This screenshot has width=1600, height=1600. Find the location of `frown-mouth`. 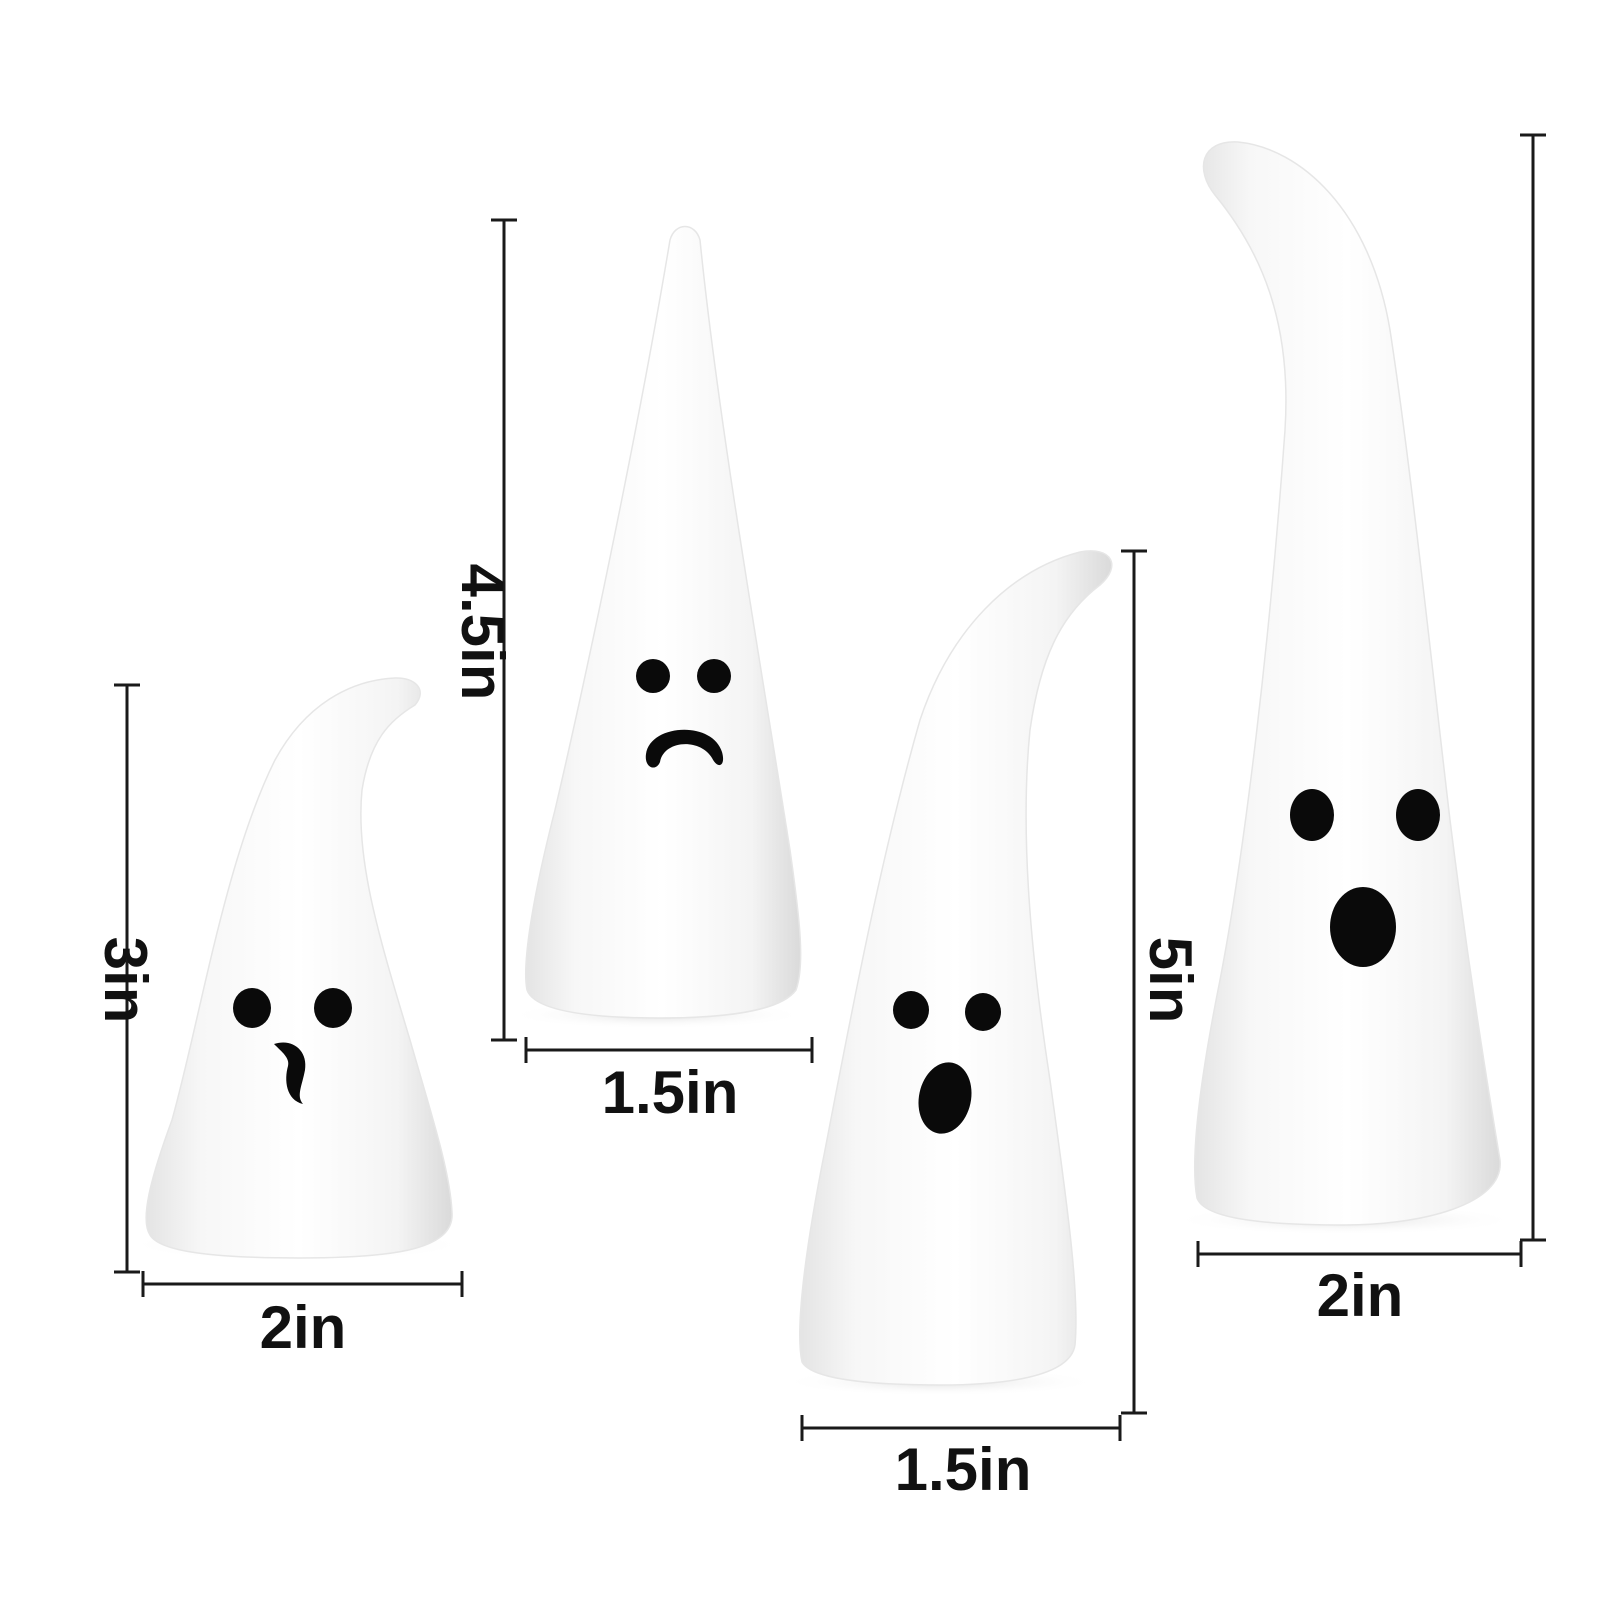

frown-mouth is located at coordinates (684, 748).